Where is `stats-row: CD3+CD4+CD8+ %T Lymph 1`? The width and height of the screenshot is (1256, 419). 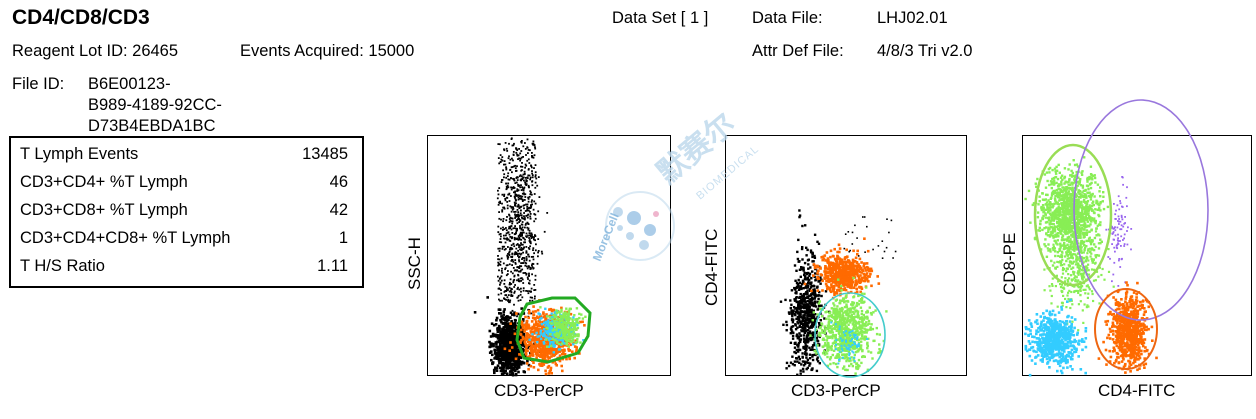 stats-row: CD3+CD4+CD8+ %T Lymph 1 is located at coordinates (184, 242).